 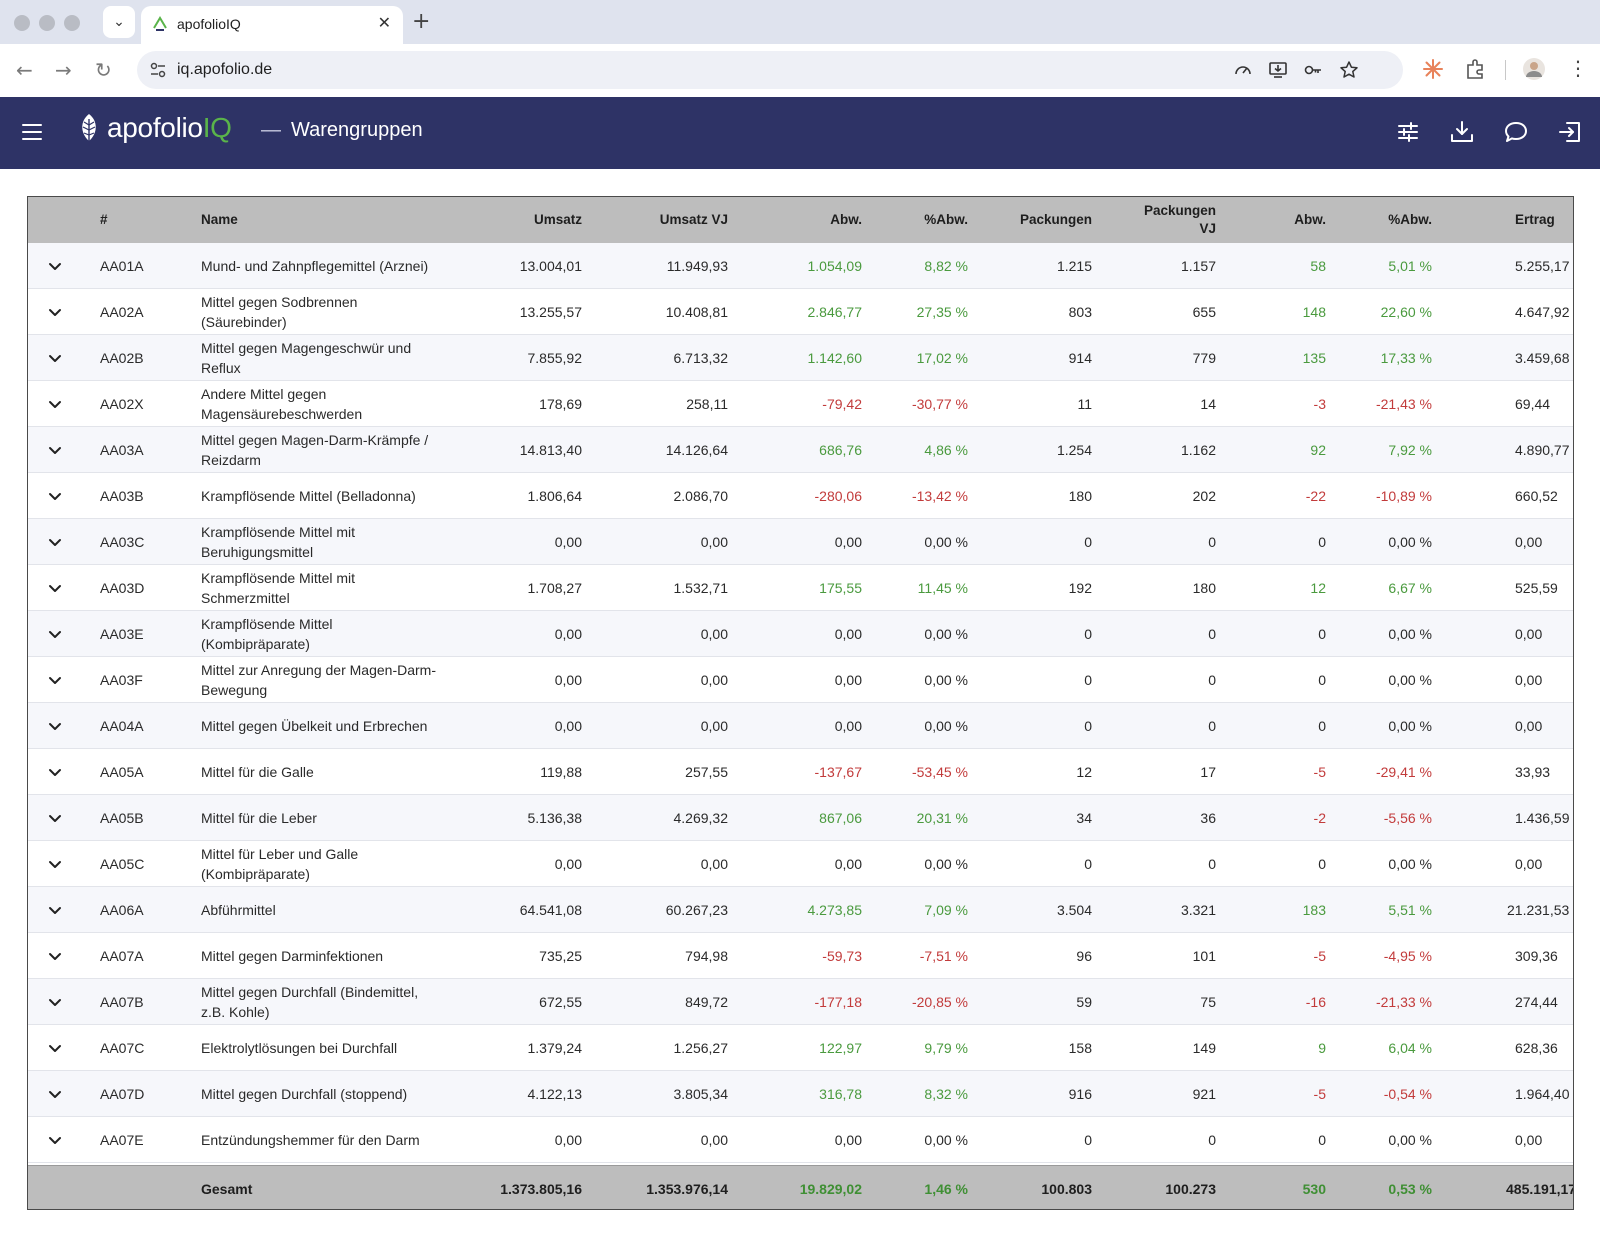 I want to click on row-umsatz: 13.004,01, so click(x=550, y=265).